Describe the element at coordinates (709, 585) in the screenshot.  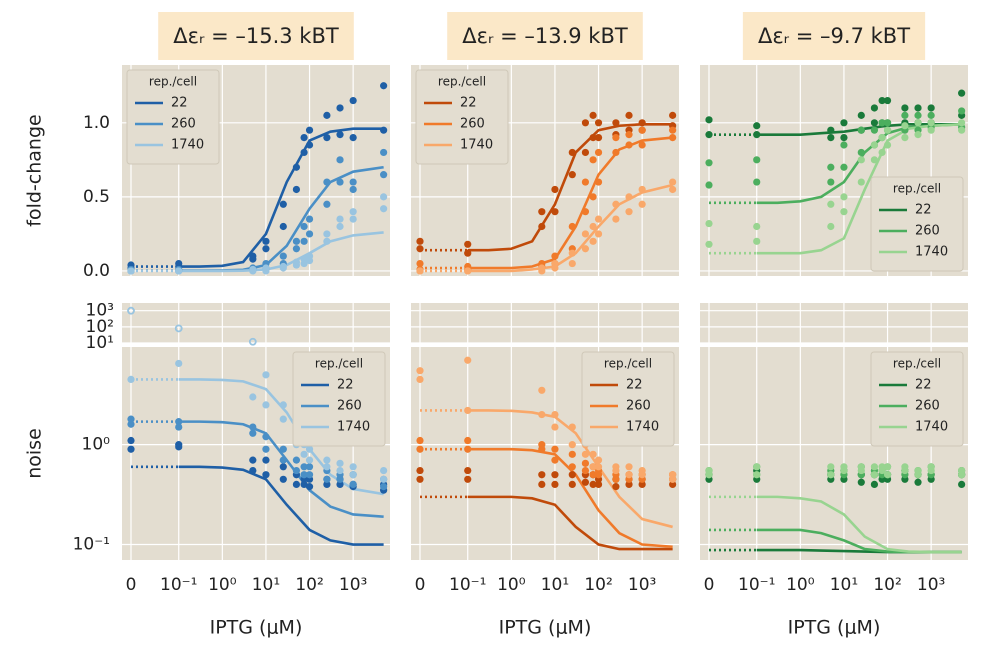
I see `x-tick-label: 0` at that location.